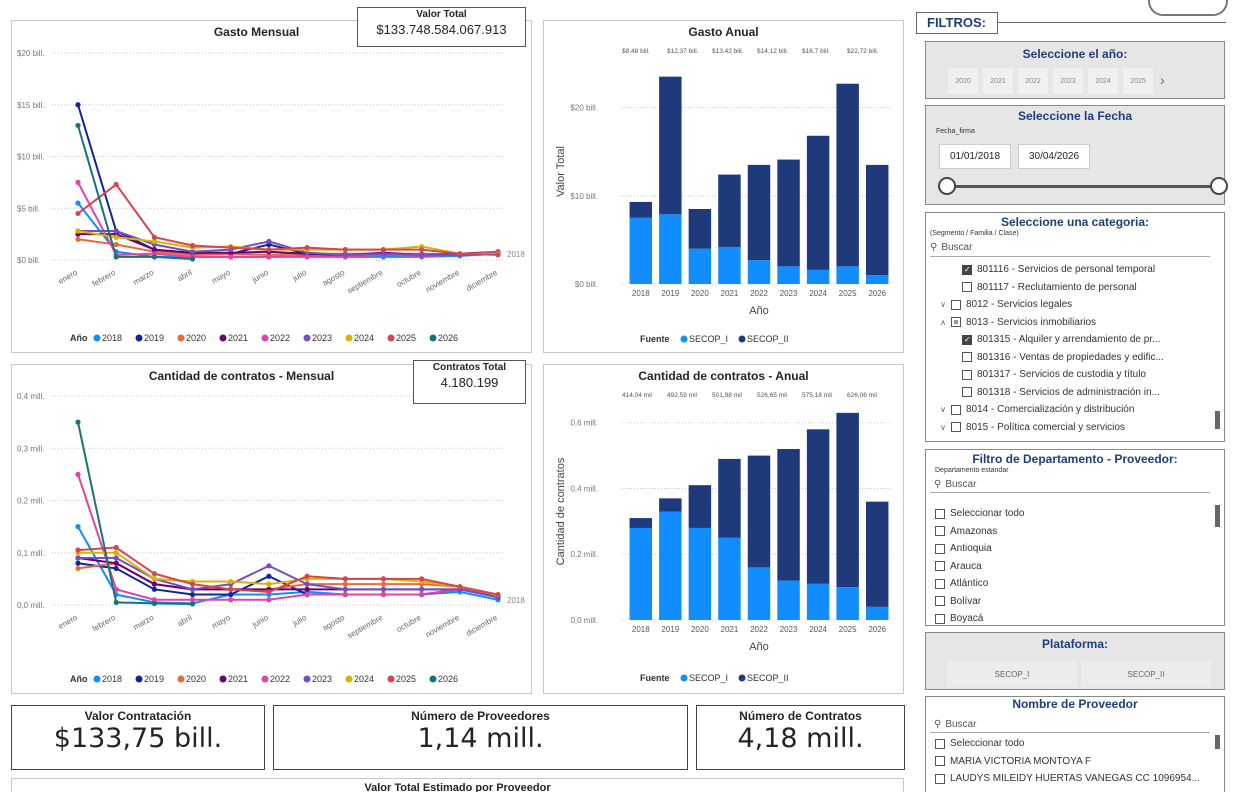 The height and width of the screenshot is (792, 1243). I want to click on category-item: ∨ 8015 - Política comercial y servicios, so click(1071, 428).